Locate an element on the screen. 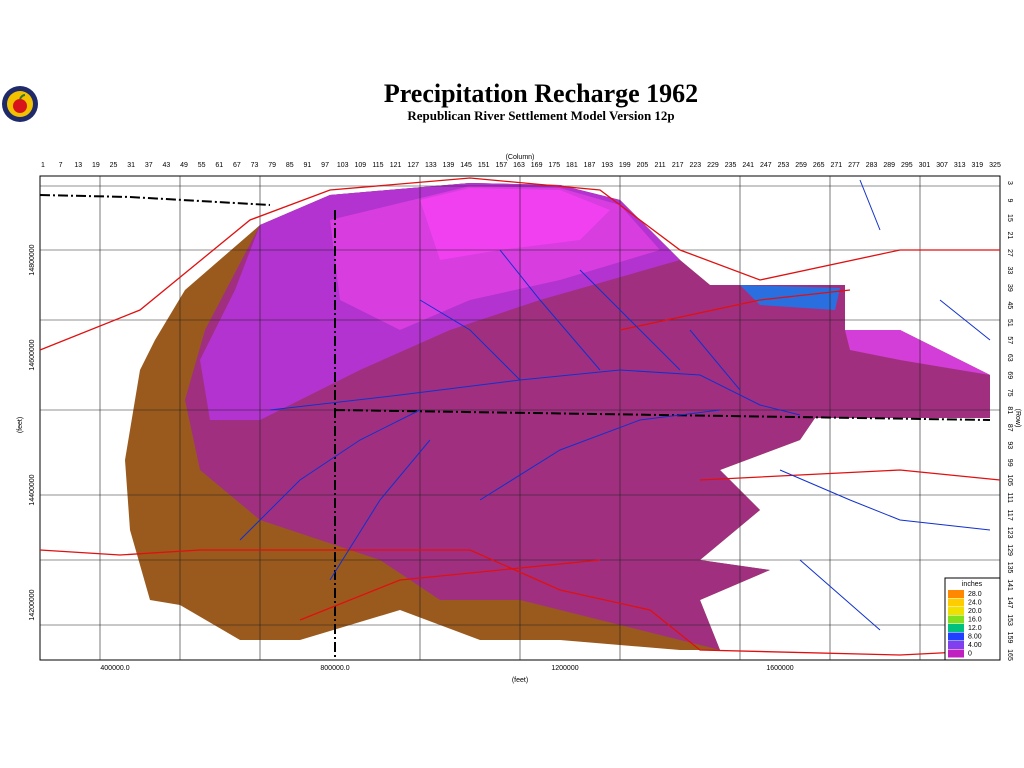 The image size is (1024, 768). bottom-tick-label: 800000.0 is located at coordinates (334, 668).